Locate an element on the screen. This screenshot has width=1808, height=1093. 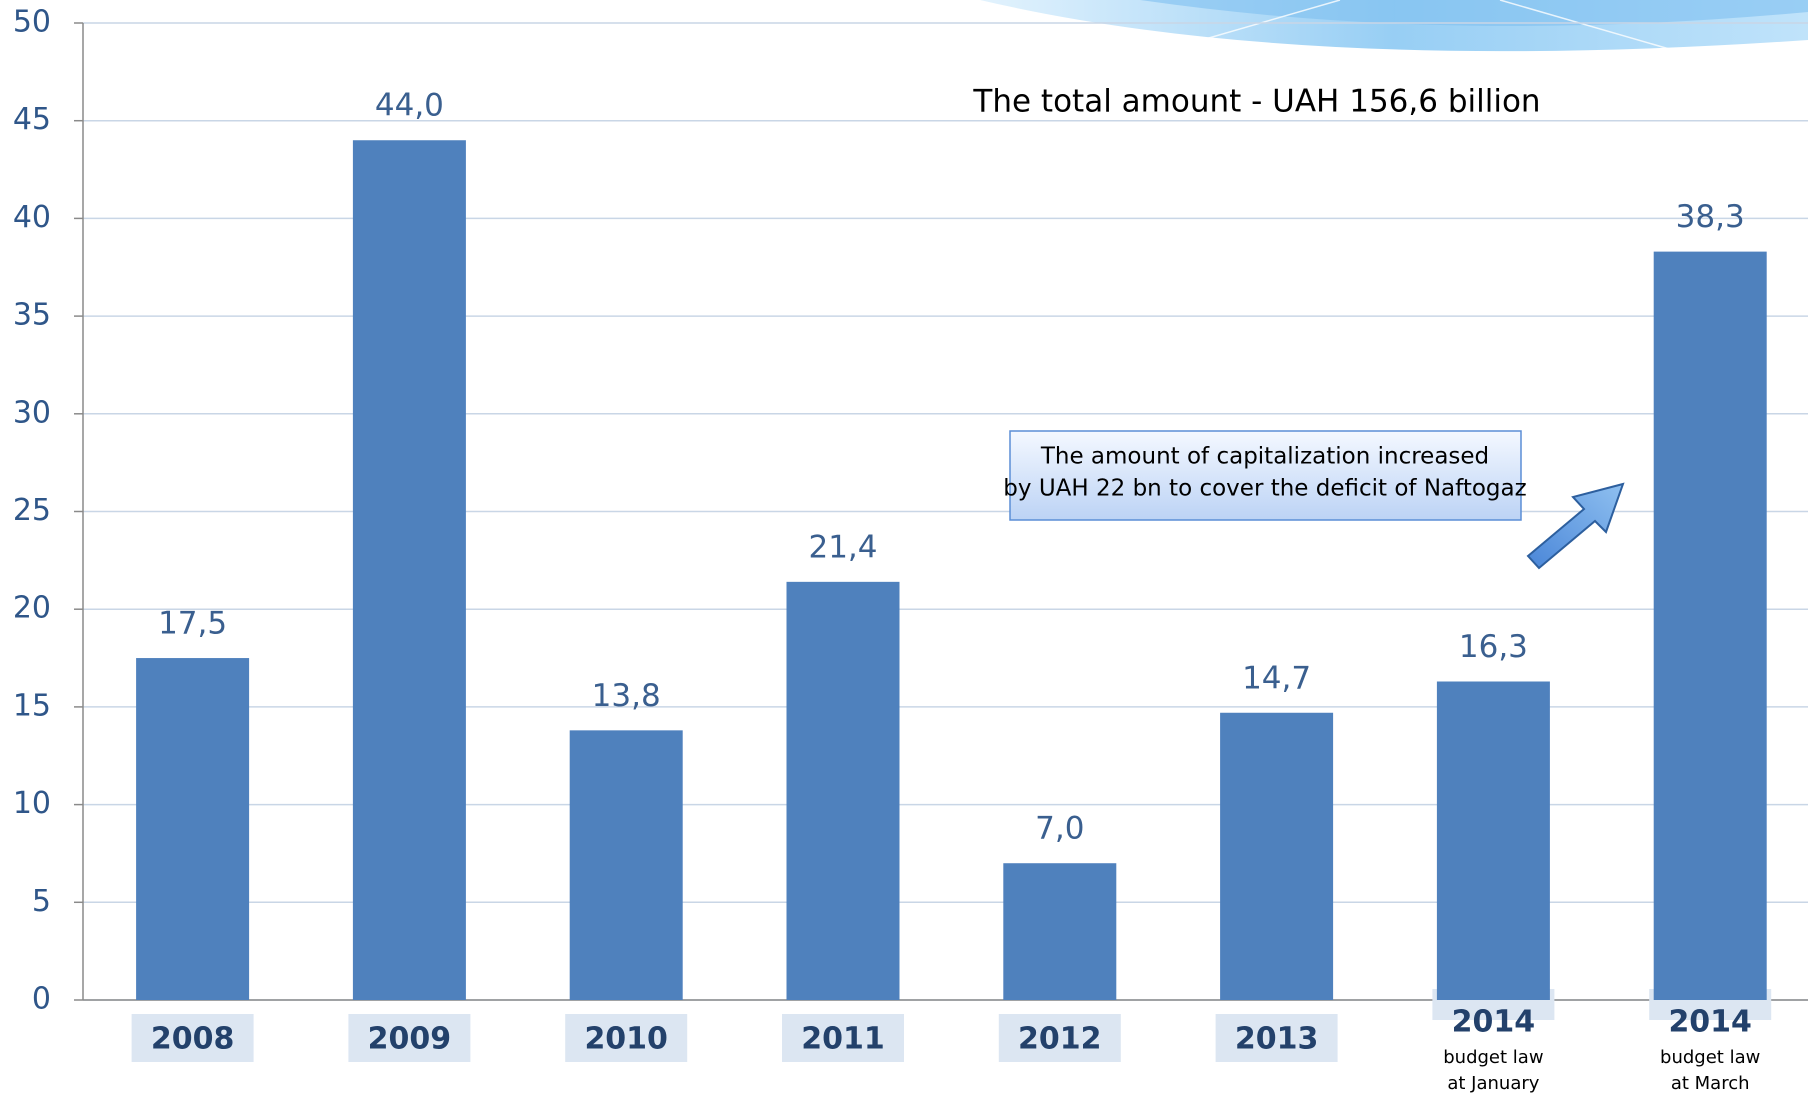
annotation-text: The amount of capitalization increased is located at coordinates (1264, 457).